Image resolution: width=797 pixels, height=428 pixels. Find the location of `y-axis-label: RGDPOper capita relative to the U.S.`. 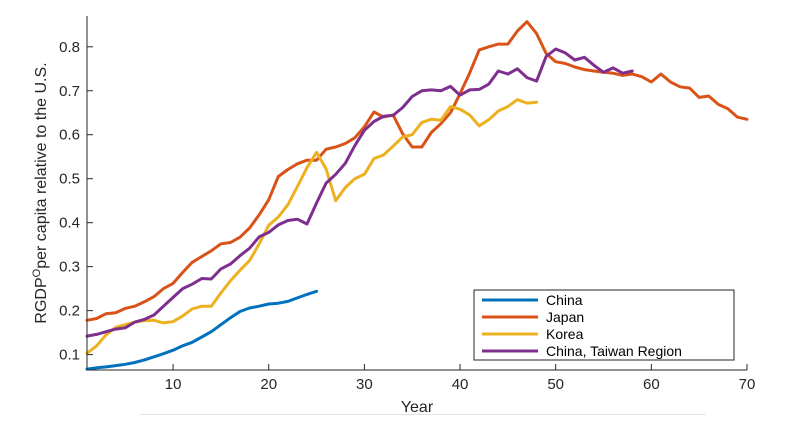

y-axis-label: RGDPOper capita relative to the U.S. is located at coordinates (40, 192).